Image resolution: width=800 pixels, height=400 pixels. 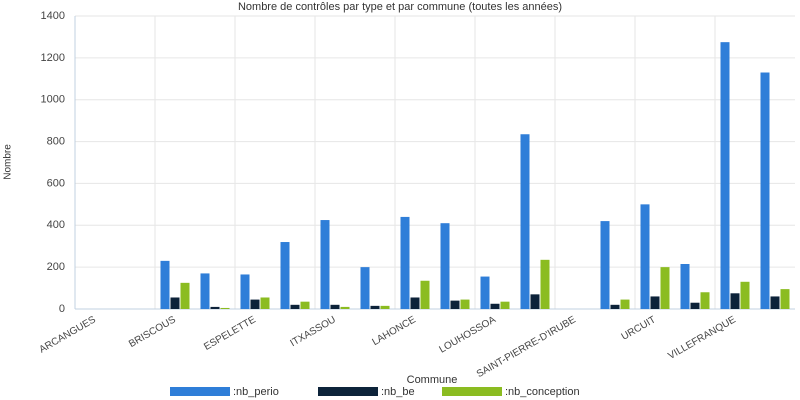 What do you see at coordinates (398, 392) in the screenshot?
I see `legend-label: :nb_be` at bounding box center [398, 392].